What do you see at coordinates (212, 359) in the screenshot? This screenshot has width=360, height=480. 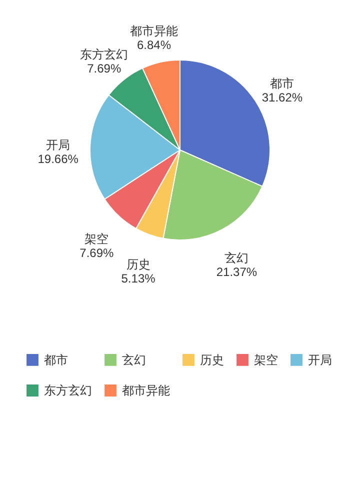 I see `legend-label: 历史` at bounding box center [212, 359].